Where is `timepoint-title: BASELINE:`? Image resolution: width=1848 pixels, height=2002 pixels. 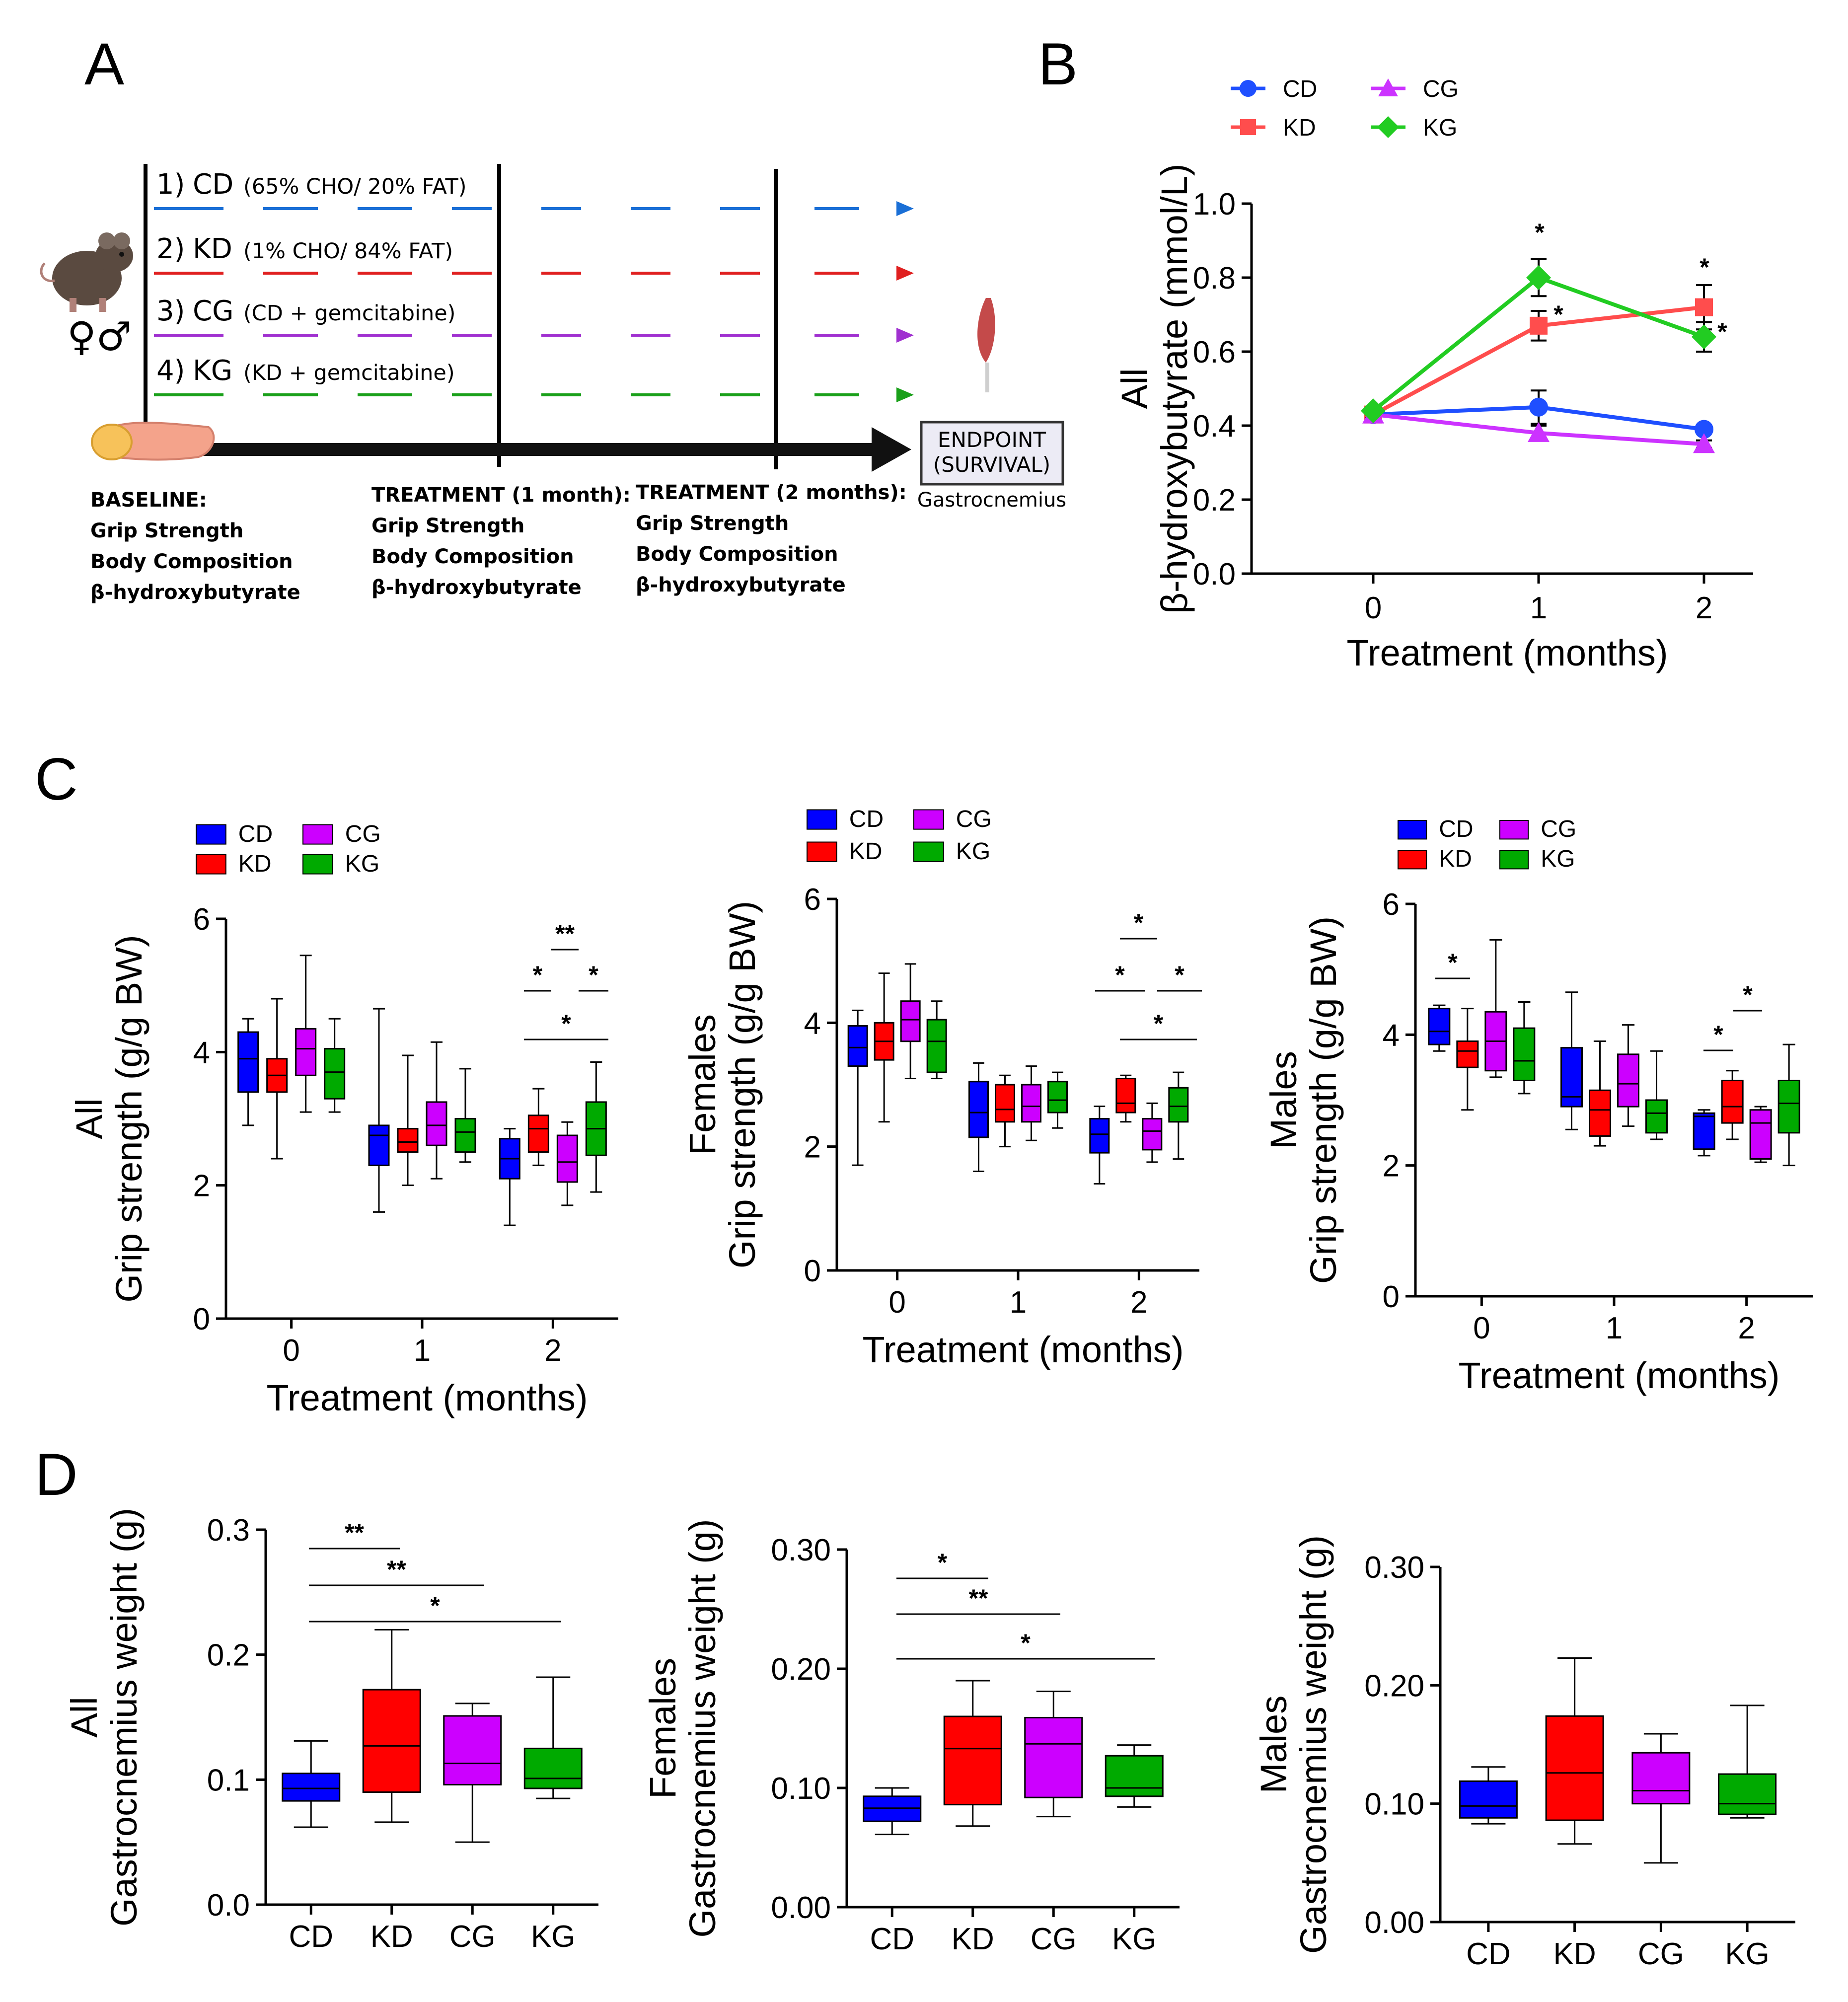
timepoint-title: BASELINE: is located at coordinates (149, 501).